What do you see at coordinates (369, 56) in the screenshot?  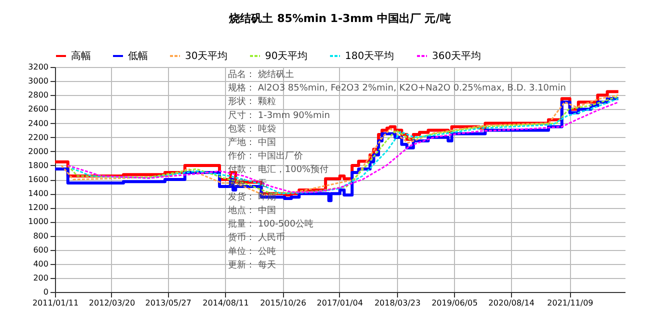 I see `legend-label: 180天平均` at bounding box center [369, 56].